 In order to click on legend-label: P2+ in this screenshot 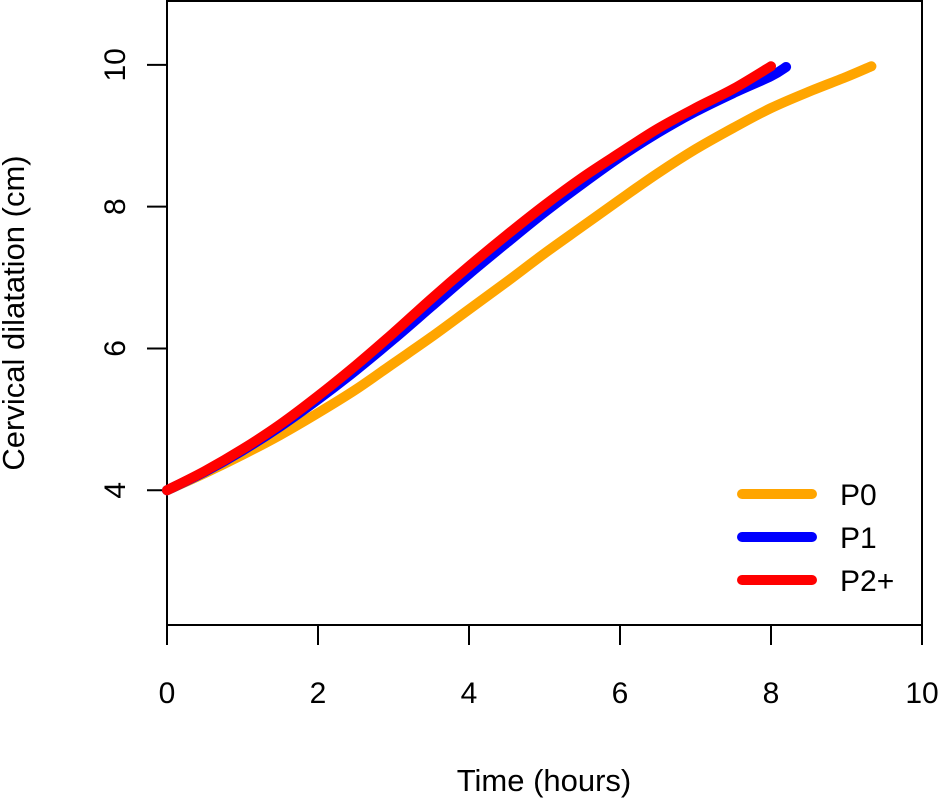, I will do `click(867, 581)`.